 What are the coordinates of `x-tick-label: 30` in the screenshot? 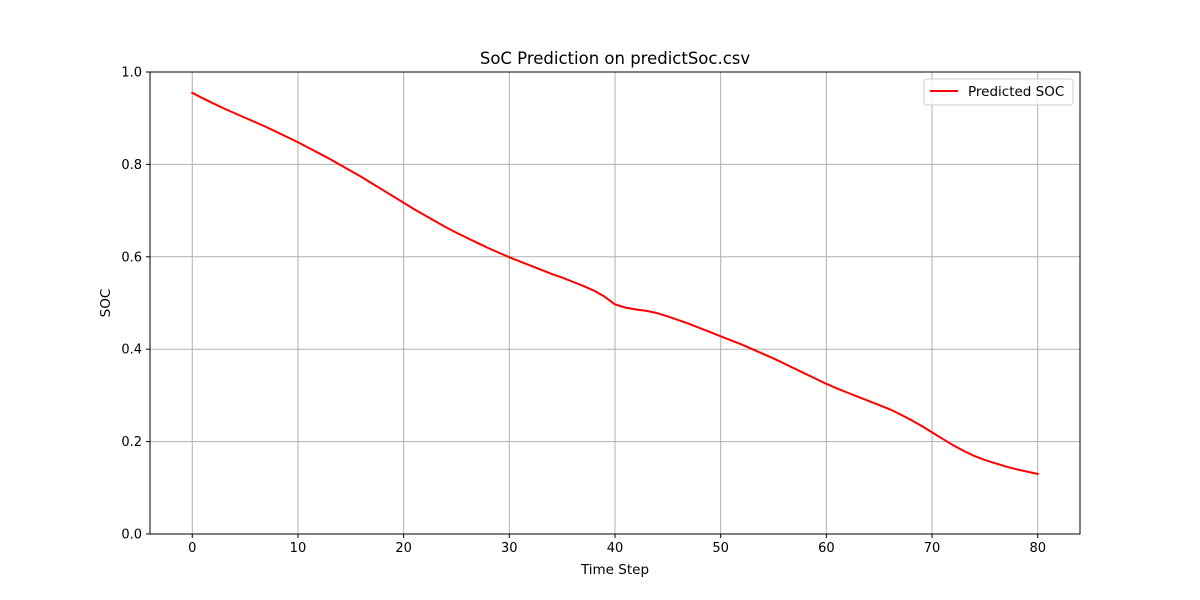 It's located at (509, 548).